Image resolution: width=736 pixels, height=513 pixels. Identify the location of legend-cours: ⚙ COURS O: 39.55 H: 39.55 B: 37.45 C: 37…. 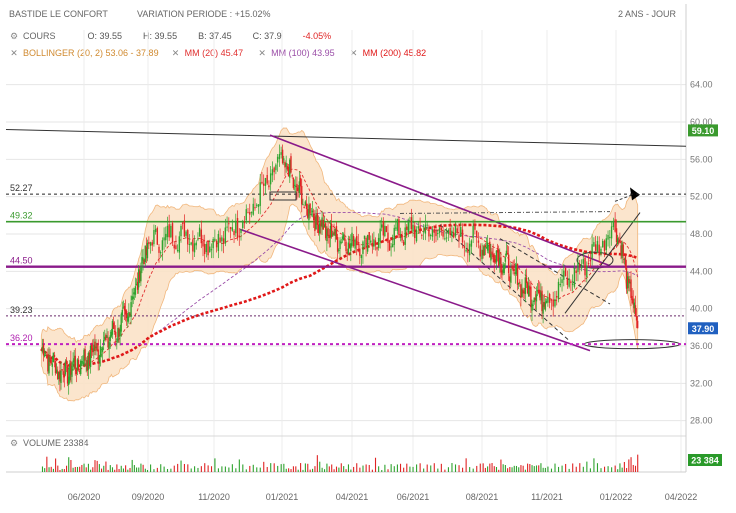
(170, 36).